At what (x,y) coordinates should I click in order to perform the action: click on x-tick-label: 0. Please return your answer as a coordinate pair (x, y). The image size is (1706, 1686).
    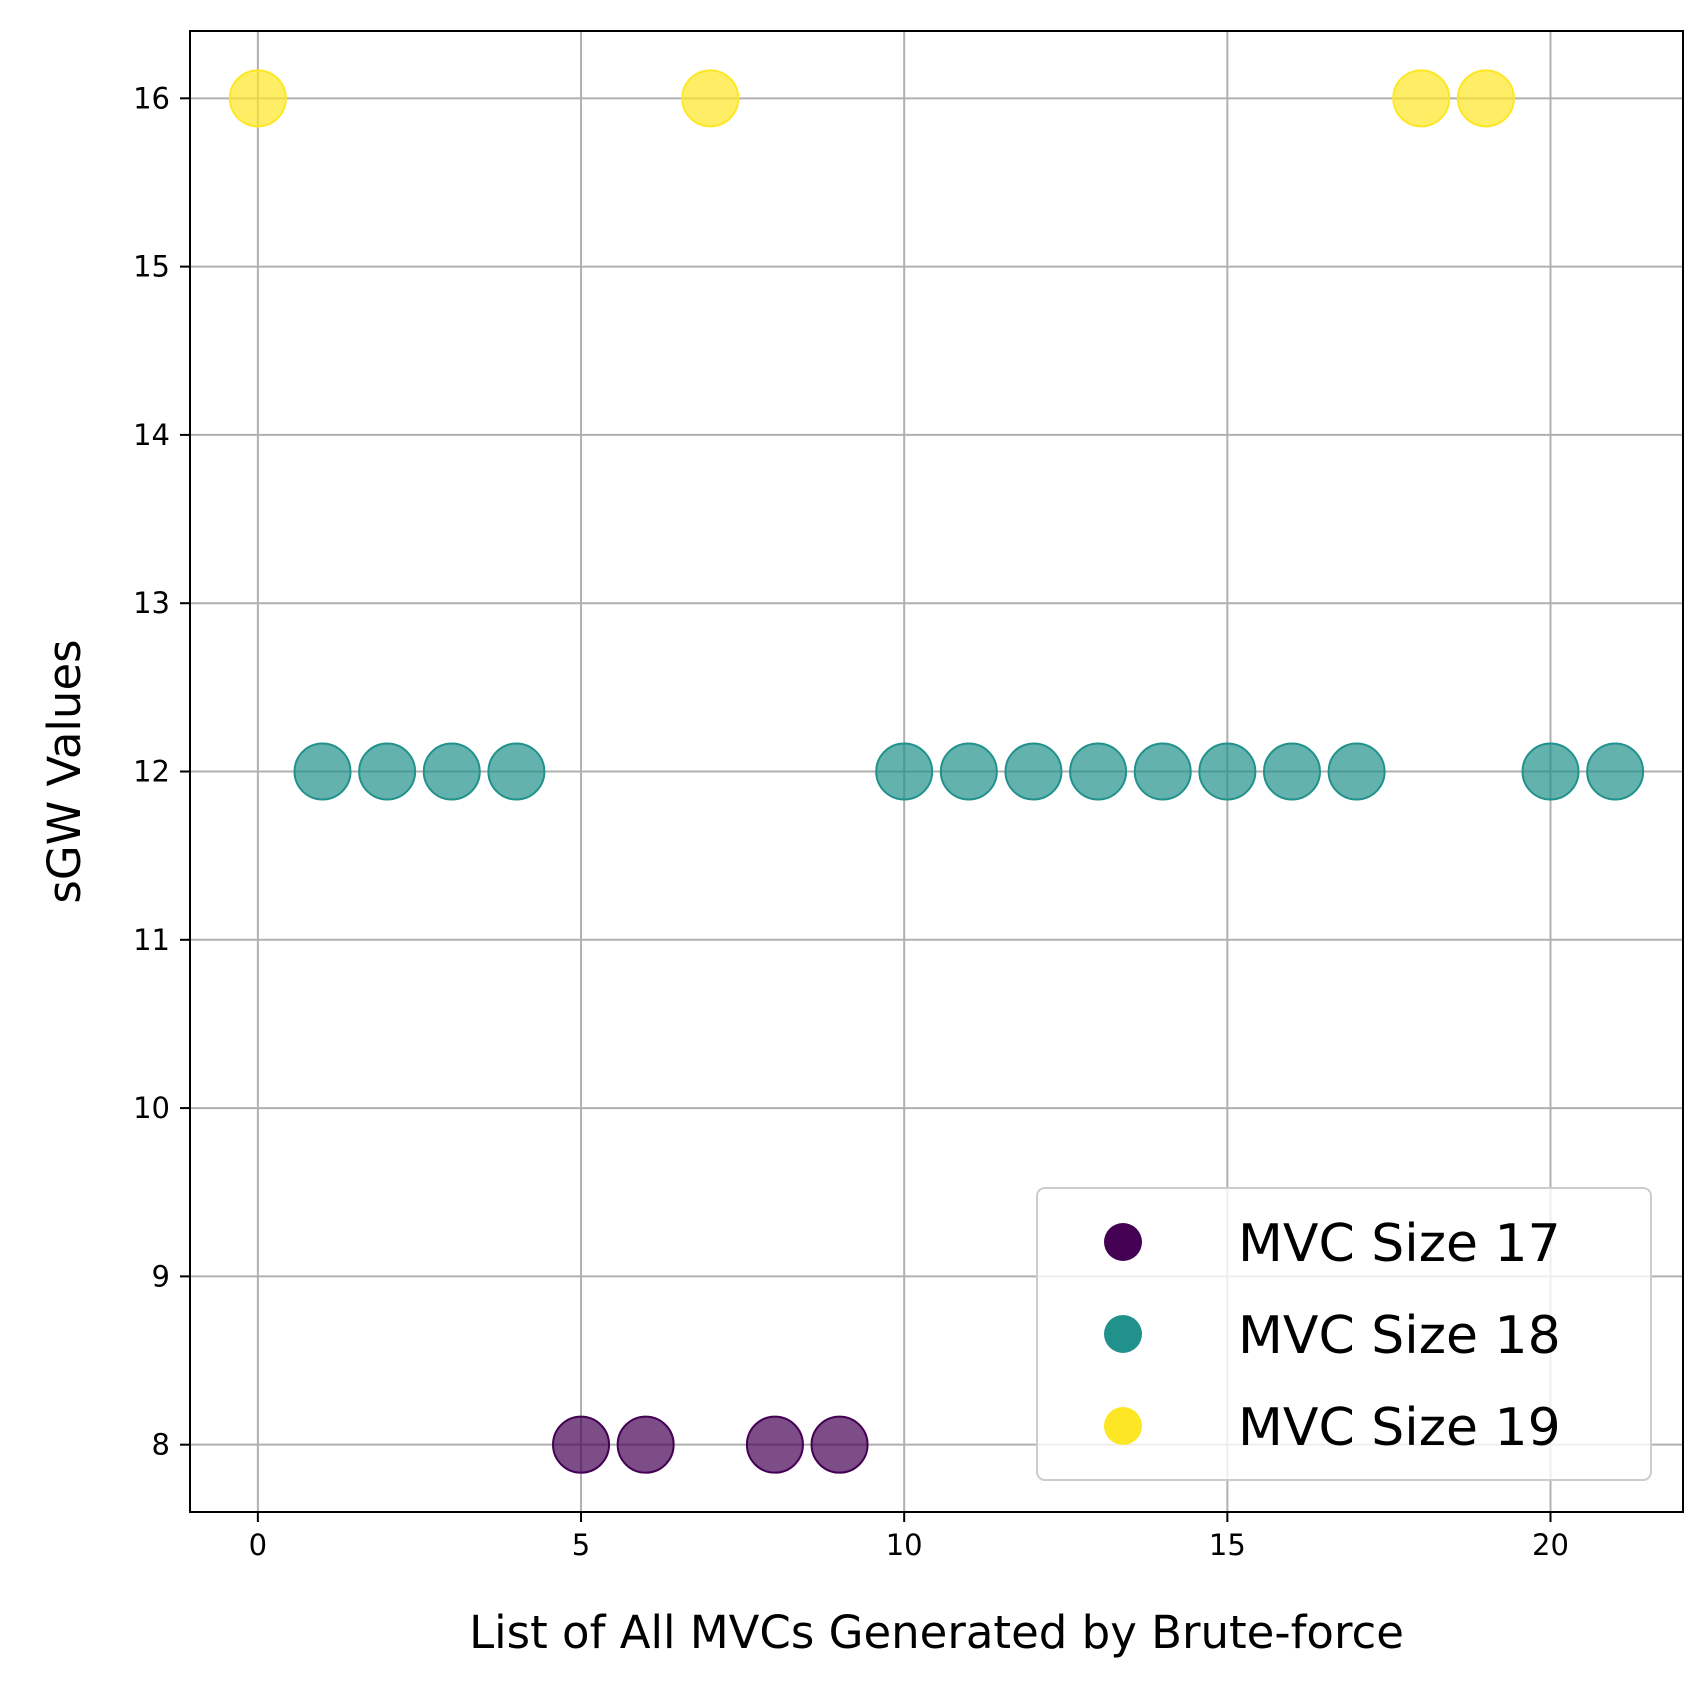
    Looking at the image, I should click on (258, 1545).